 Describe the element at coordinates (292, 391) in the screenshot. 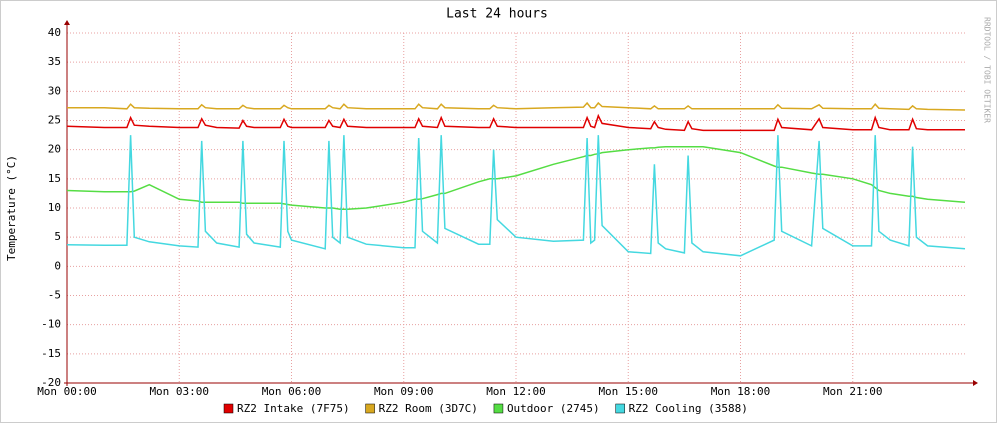

I see `x-tick-label: Mon 06:00` at that location.